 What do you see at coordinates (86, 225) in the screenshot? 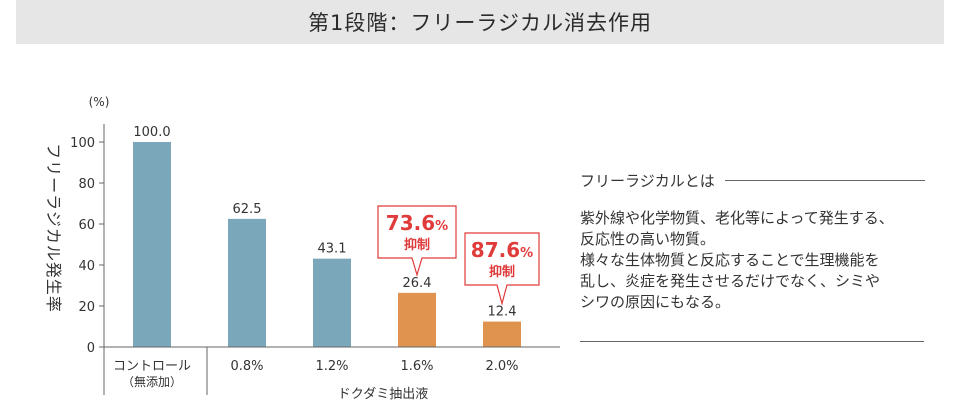
I see `y-tick-label: 60` at bounding box center [86, 225].